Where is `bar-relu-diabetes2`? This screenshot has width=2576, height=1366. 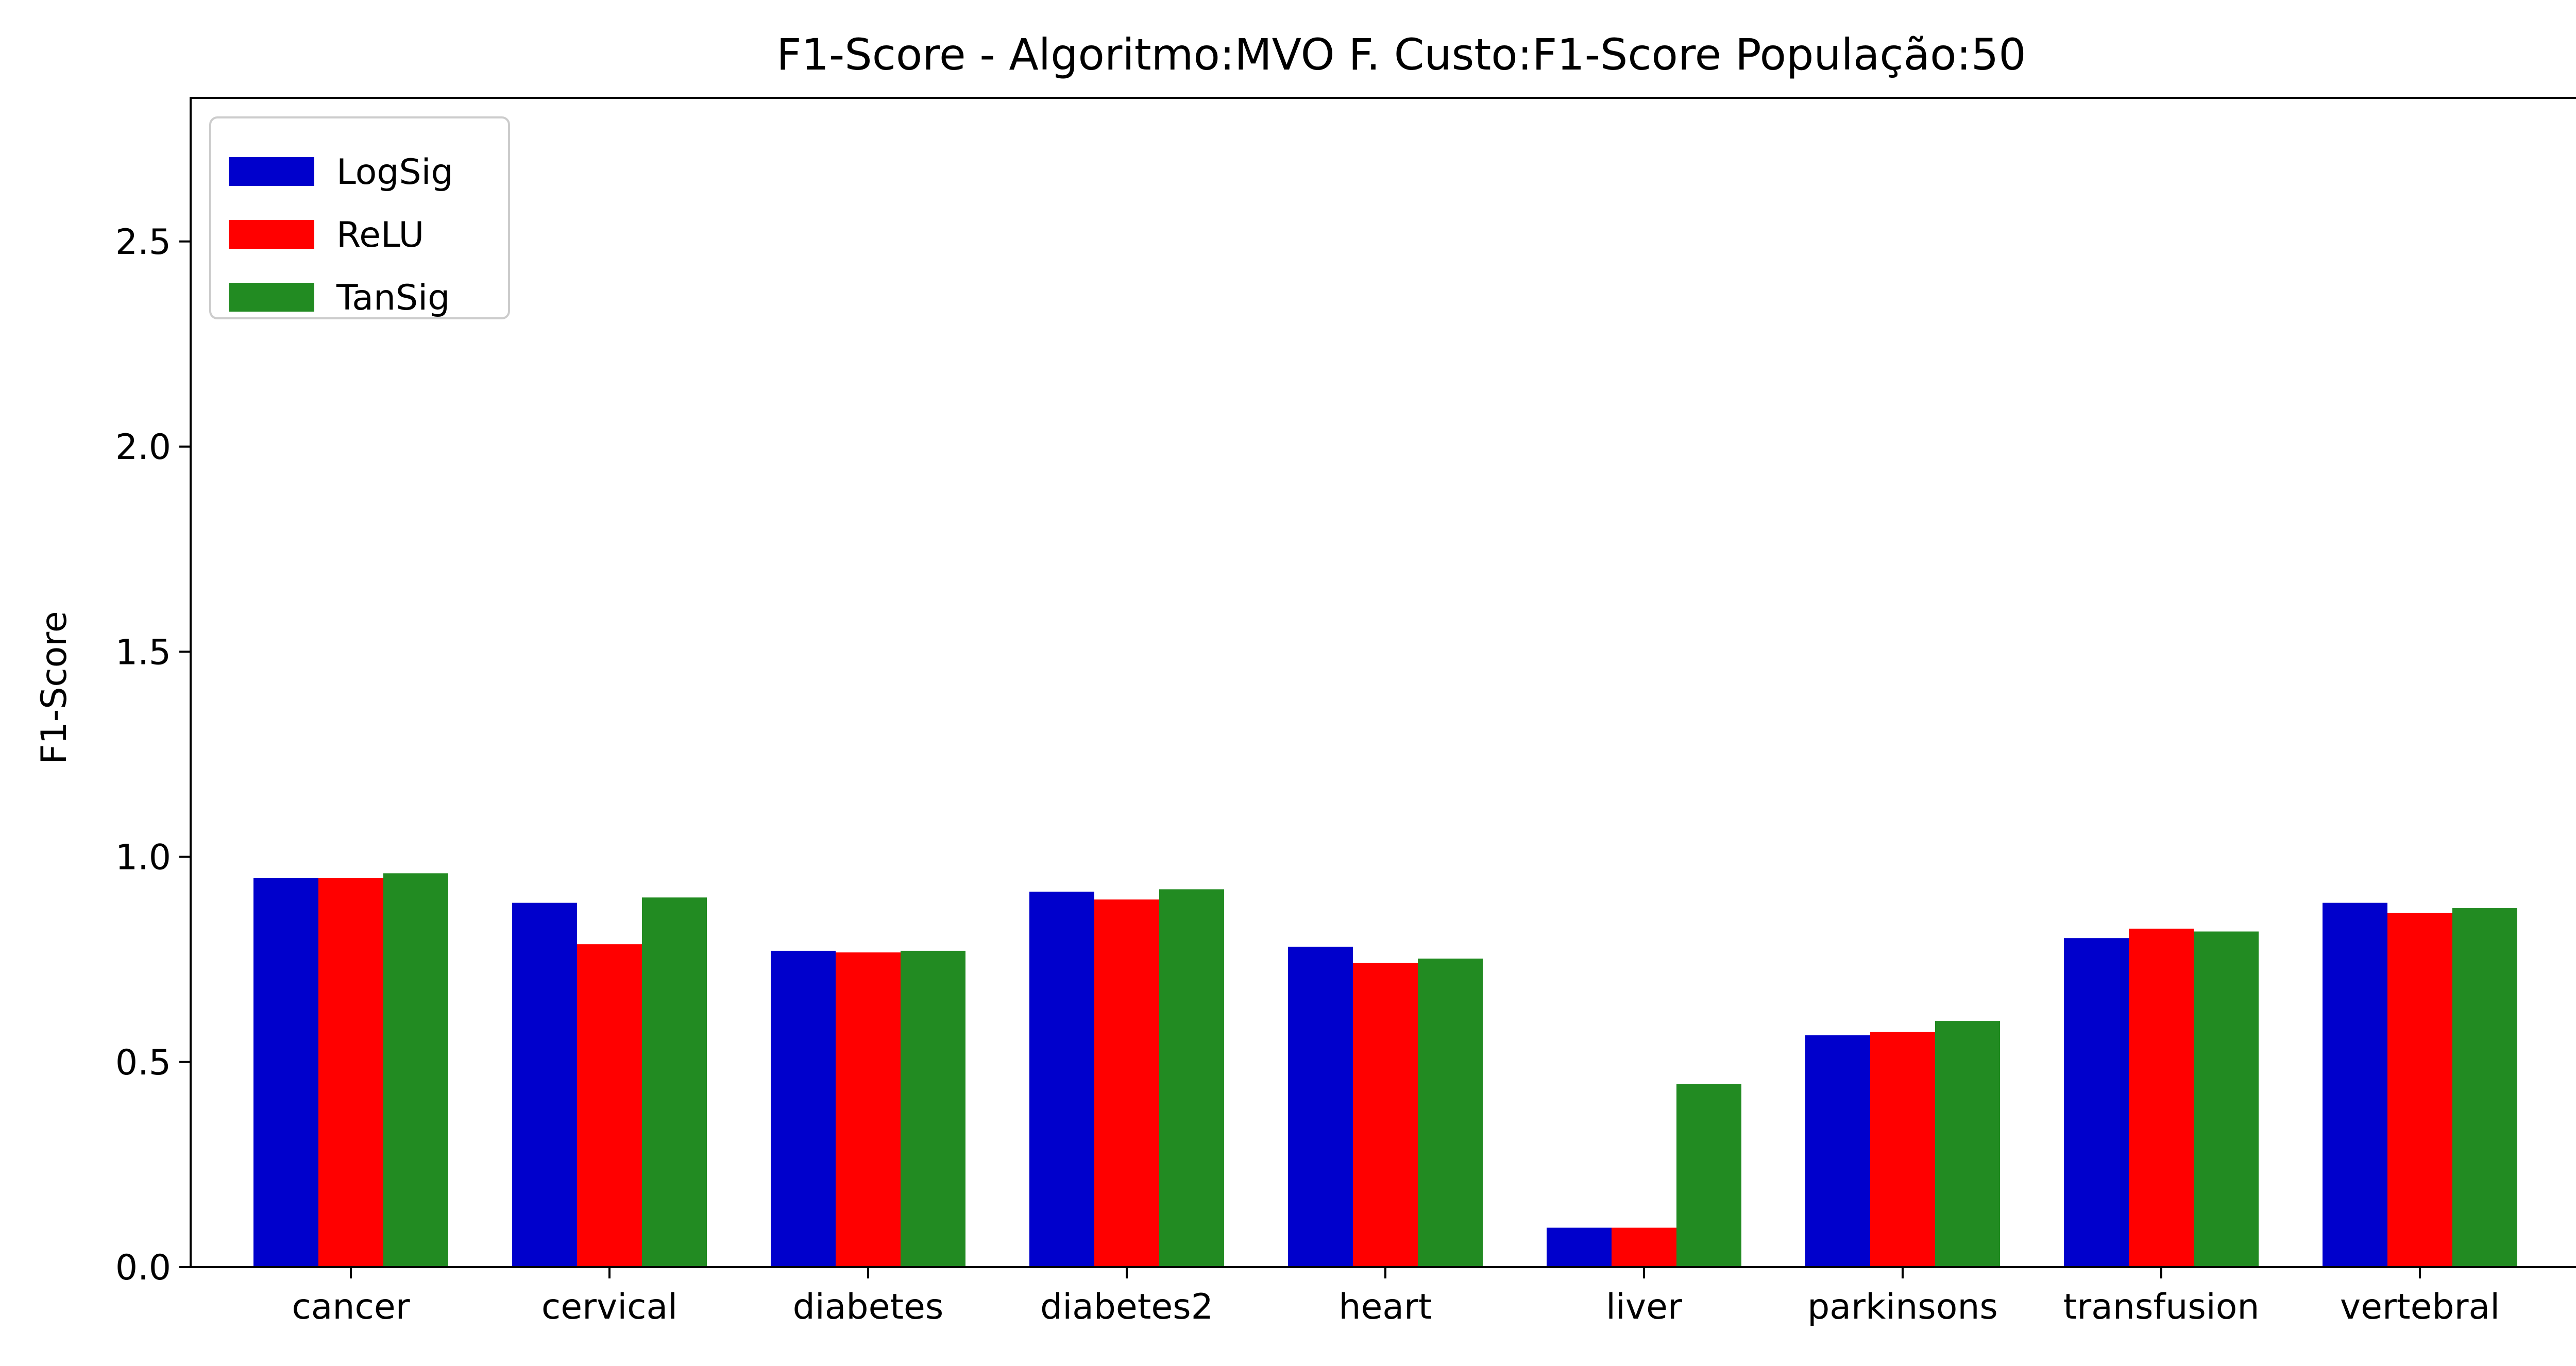
bar-relu-diabetes2 is located at coordinates (1126, 1083).